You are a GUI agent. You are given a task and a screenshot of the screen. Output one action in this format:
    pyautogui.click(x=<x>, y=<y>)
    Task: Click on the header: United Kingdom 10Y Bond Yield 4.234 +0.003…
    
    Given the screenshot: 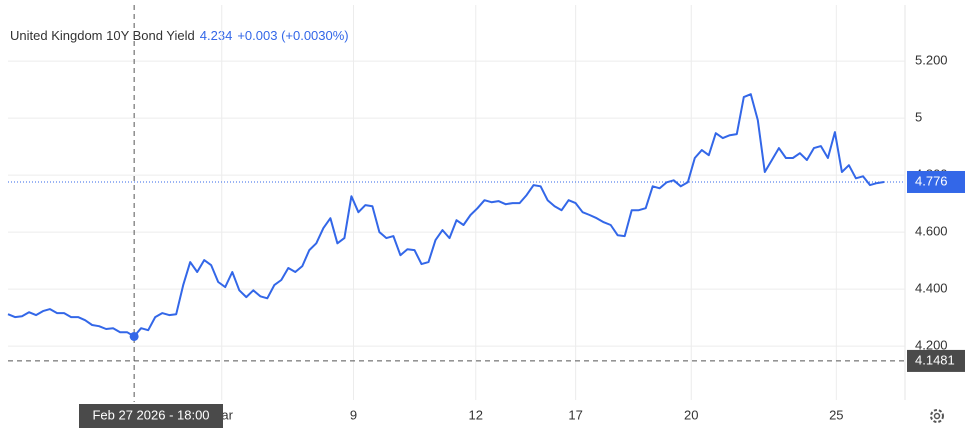 What is the action you would take?
    pyautogui.click(x=179, y=35)
    